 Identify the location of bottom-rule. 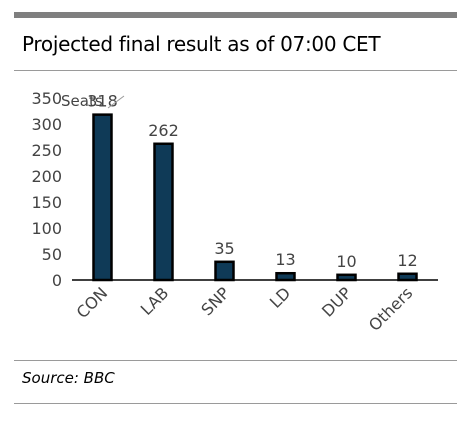
(235, 403).